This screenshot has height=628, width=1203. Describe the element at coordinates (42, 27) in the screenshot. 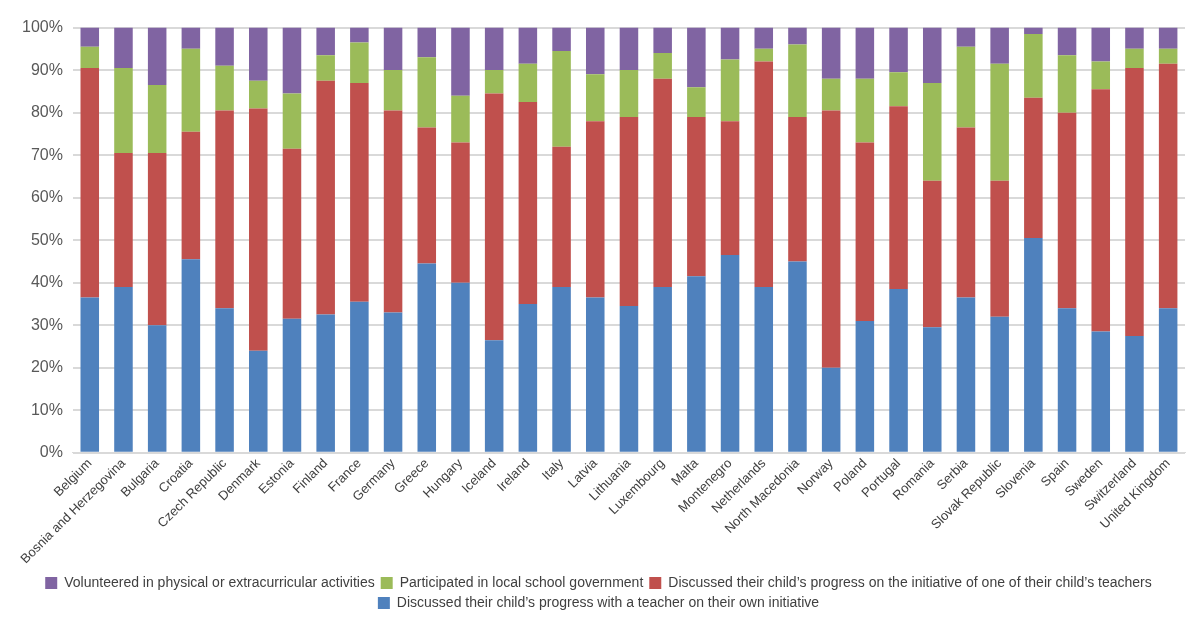

I see `y-tick-label: 100%` at that location.